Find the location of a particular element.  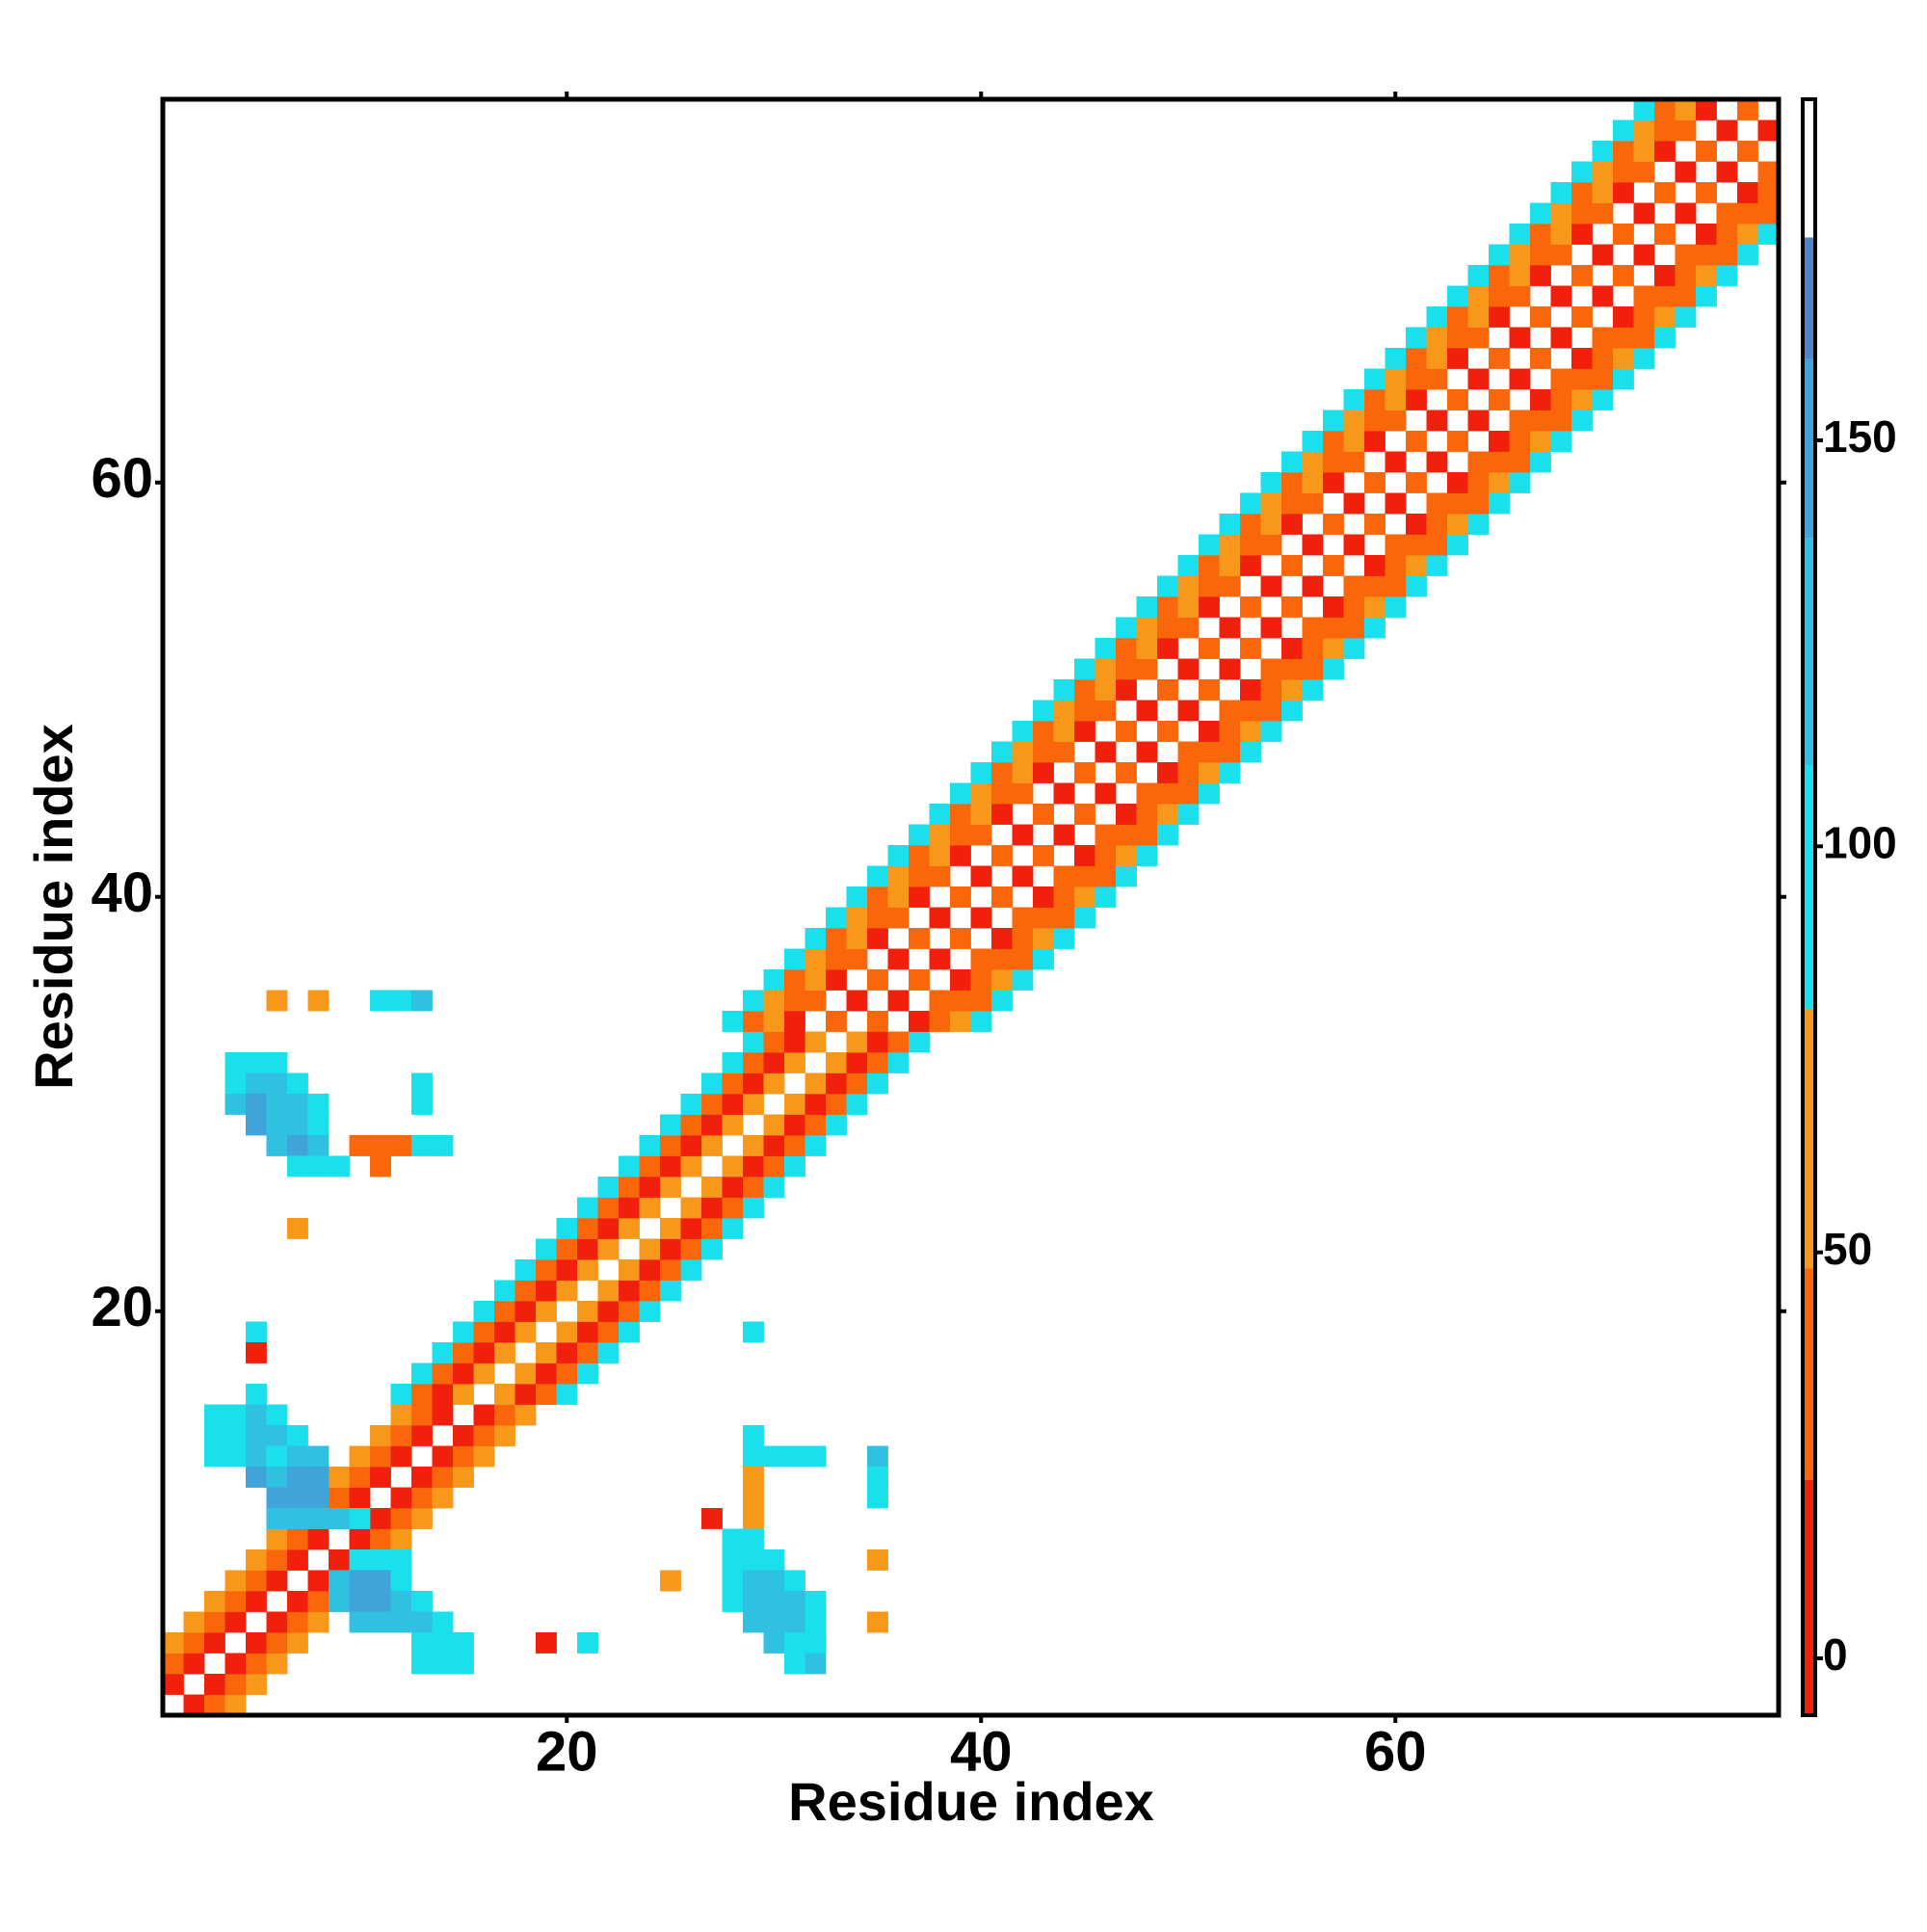

x-tick-label: 20 is located at coordinates (567, 1751).